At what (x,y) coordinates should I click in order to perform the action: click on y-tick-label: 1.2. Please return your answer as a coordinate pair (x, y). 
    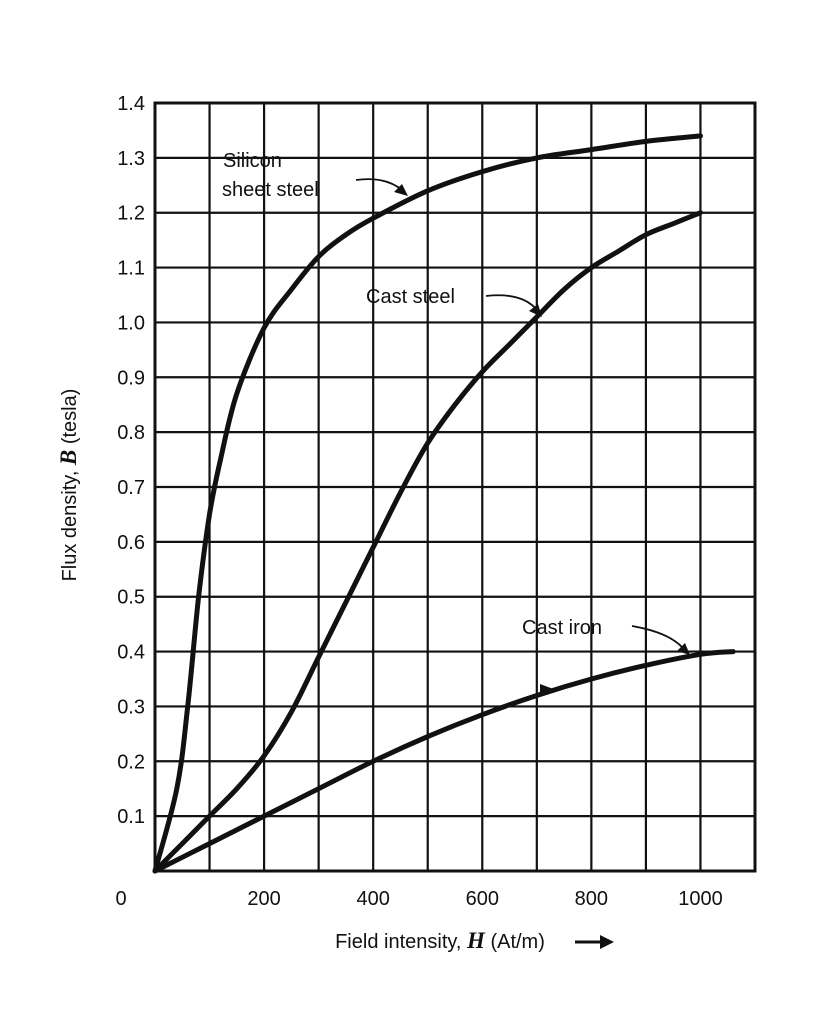
    Looking at the image, I should click on (131, 214).